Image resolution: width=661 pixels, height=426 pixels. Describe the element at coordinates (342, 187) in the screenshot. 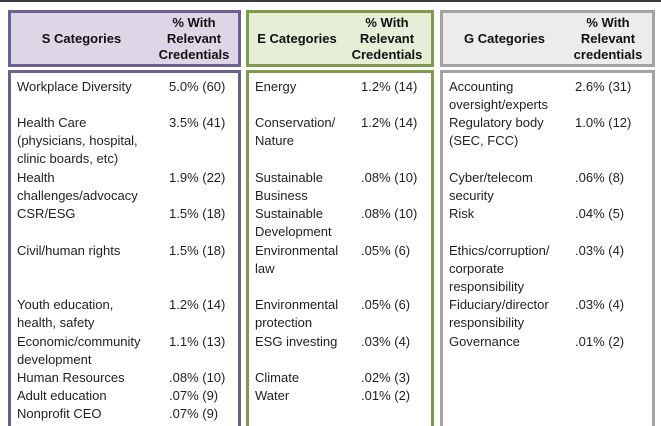

I see `table-row: Sustainable Business .08% (10)` at that location.